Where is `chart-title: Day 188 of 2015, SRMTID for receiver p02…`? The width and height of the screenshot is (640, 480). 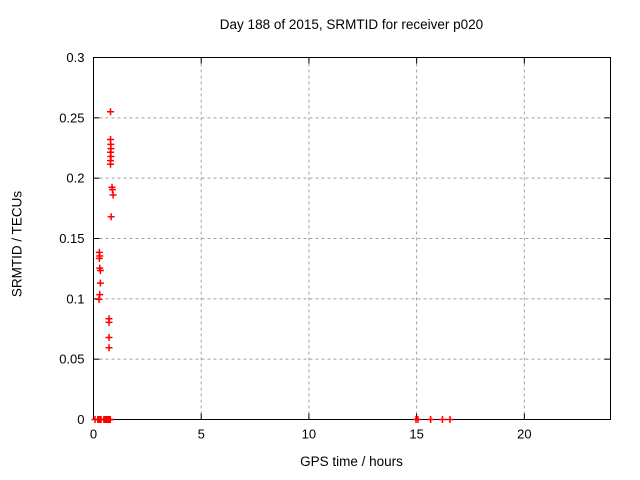 chart-title: Day 188 of 2015, SRMTID for receiver p02… is located at coordinates (351, 24).